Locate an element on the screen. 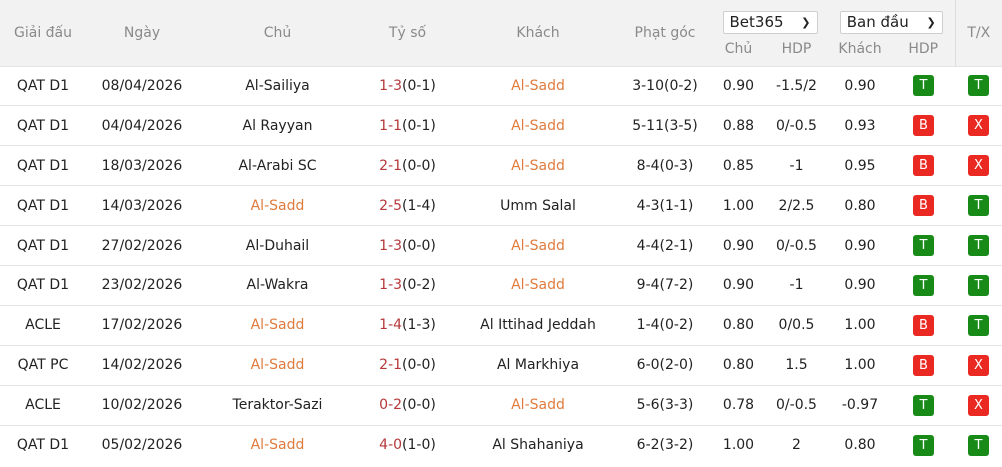 This screenshot has width=1002, height=467. odds-home: 0.90 is located at coordinates (738, 85).